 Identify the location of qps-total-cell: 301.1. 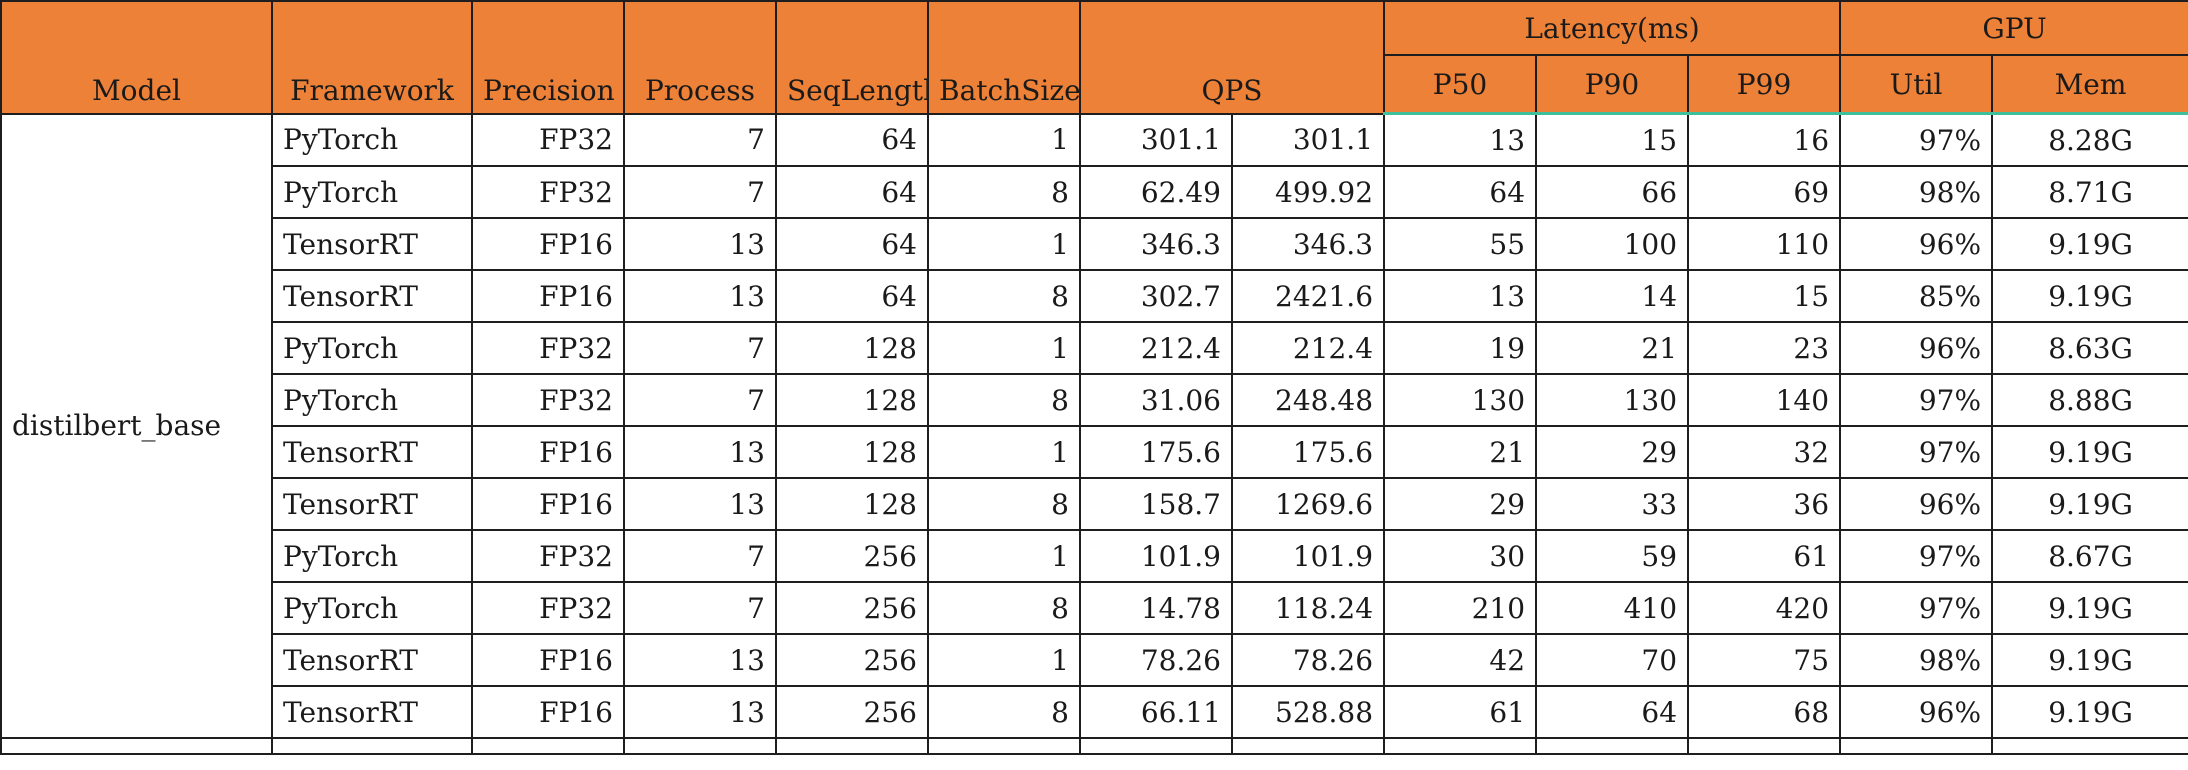
(1308, 139).